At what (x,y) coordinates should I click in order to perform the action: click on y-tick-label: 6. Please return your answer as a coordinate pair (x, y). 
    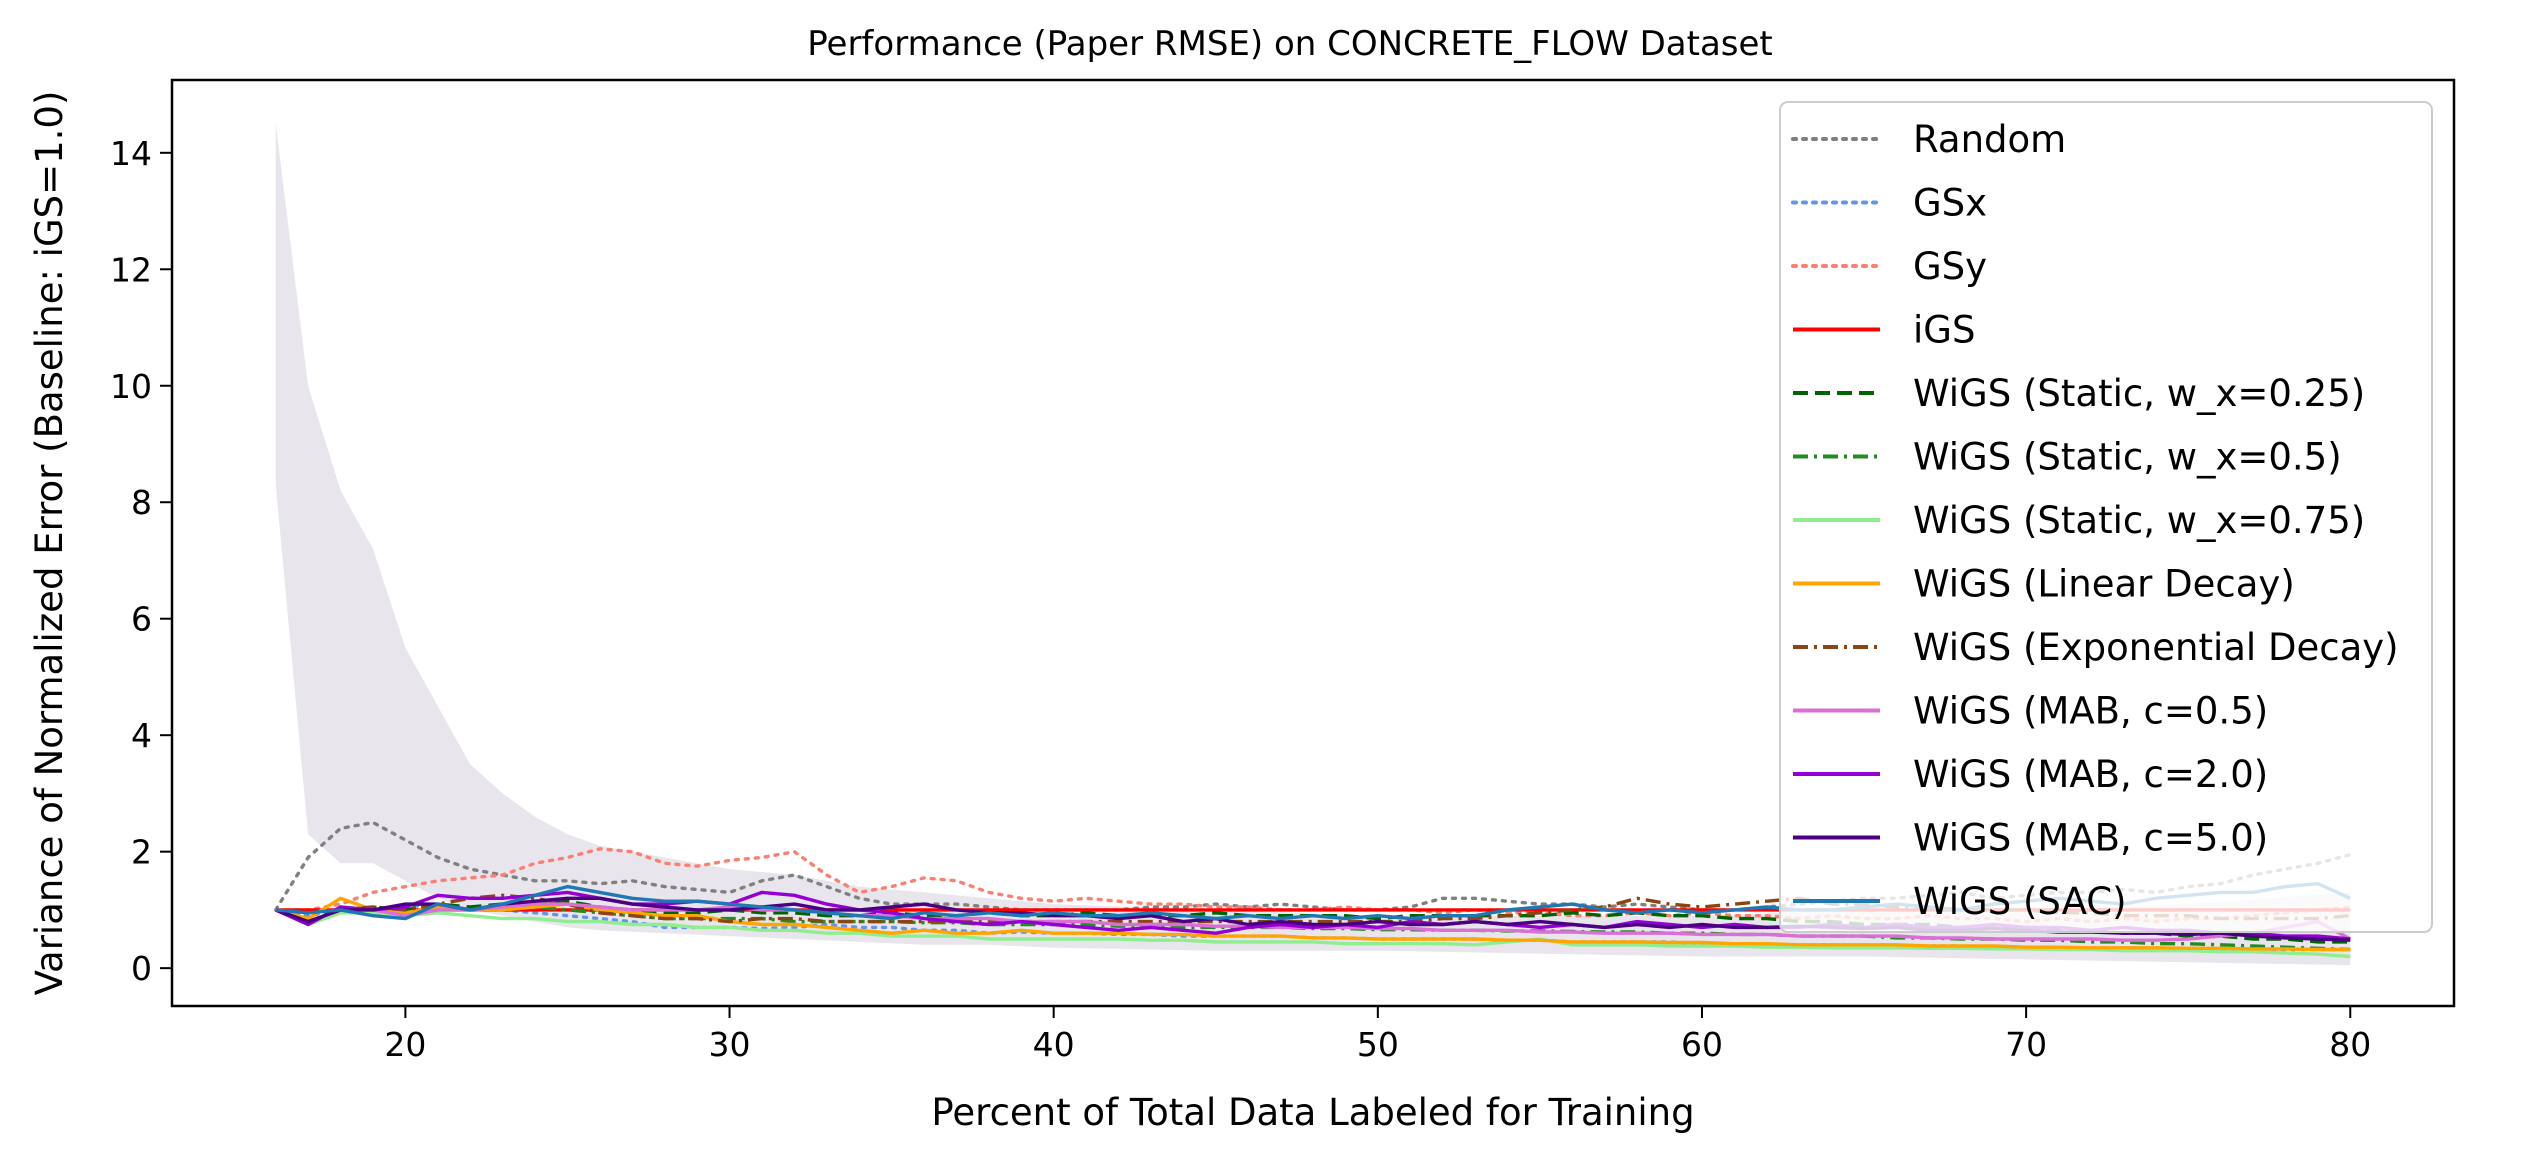
    Looking at the image, I should click on (141, 619).